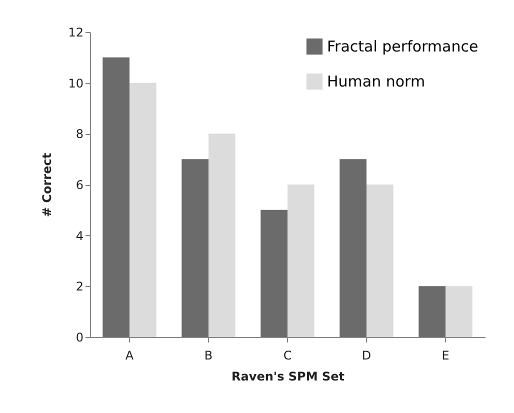 This screenshot has width=514, height=413. Describe the element at coordinates (288, 377) in the screenshot. I see `x-axis-title: Raven's SPM Set` at that location.